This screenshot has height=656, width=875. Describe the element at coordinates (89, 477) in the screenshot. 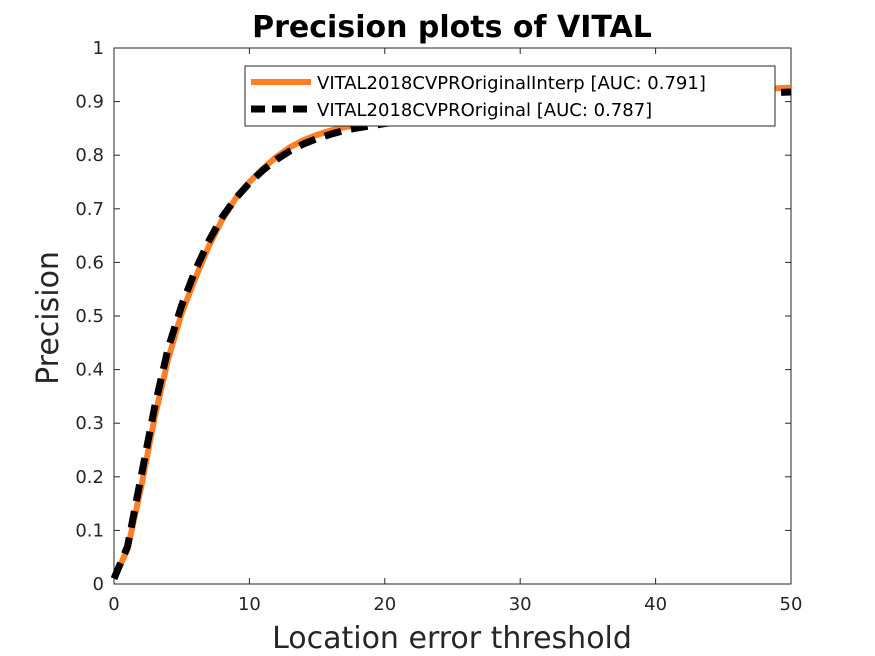

I see `y-tick-label: 0.2` at that location.